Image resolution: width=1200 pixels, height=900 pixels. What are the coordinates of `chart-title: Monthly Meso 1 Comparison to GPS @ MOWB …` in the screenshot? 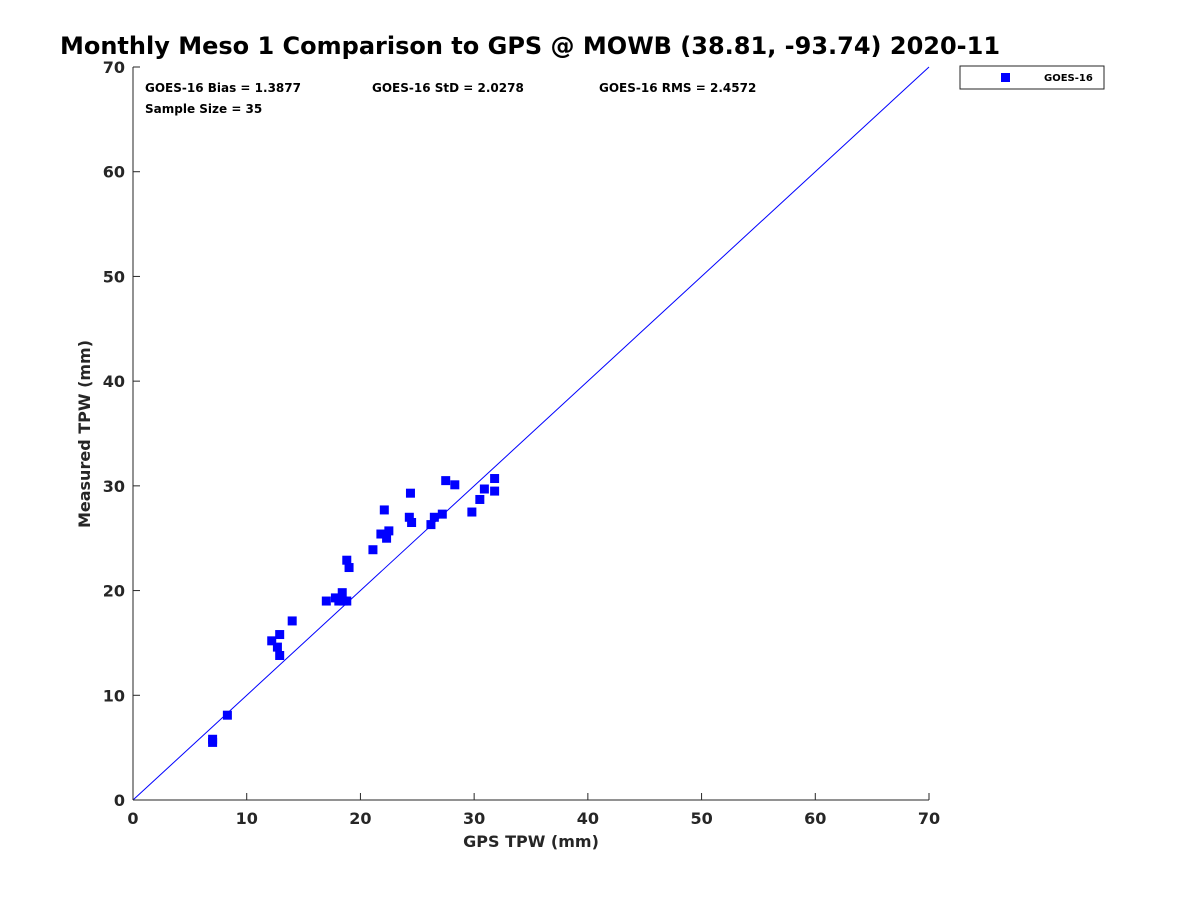 It's located at (530, 46).